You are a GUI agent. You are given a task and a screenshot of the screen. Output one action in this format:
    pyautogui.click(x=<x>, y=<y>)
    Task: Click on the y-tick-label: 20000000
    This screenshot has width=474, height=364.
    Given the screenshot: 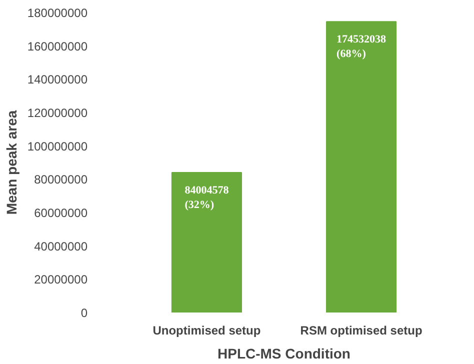 What is the action you would take?
    pyautogui.click(x=61, y=279)
    